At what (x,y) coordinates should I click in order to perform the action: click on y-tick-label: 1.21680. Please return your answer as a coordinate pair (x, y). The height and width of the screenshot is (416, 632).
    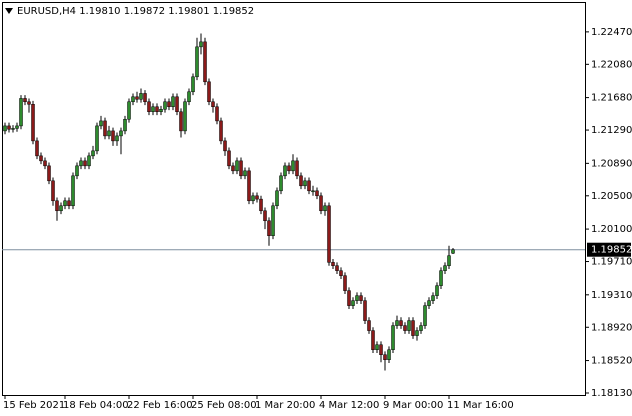
    Looking at the image, I should click on (611, 98).